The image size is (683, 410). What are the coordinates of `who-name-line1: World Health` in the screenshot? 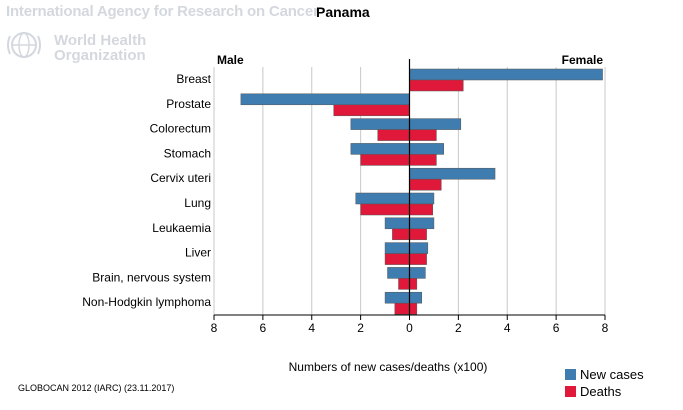 It's located at (100, 40).